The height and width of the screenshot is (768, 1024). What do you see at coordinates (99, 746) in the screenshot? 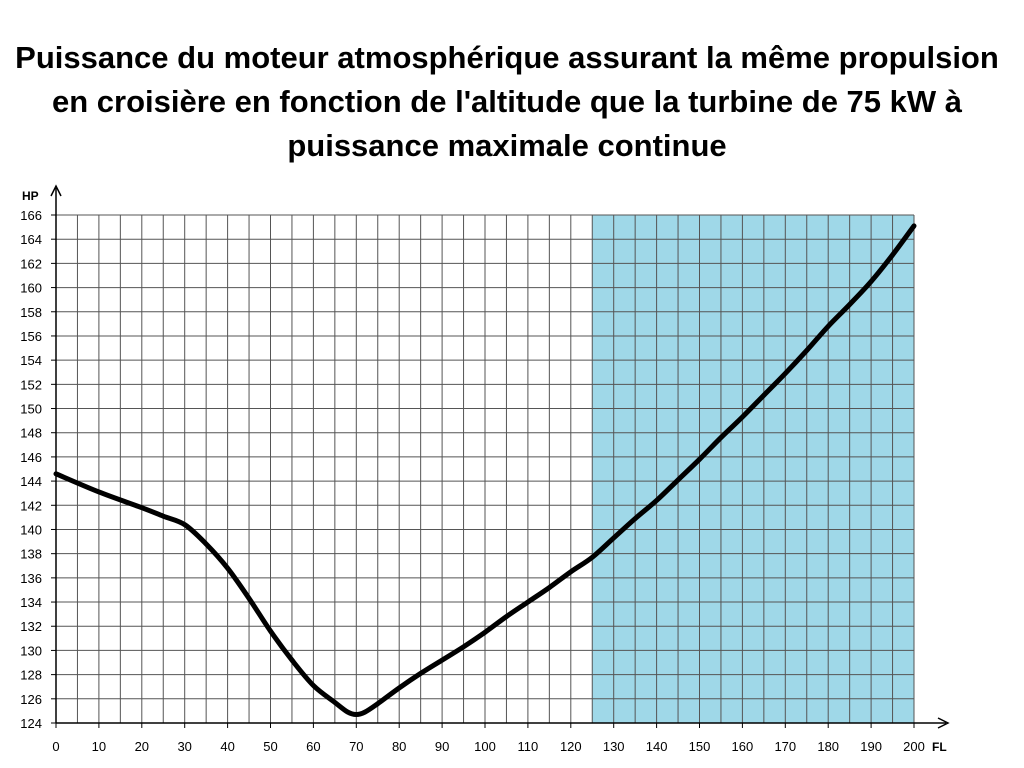
I see `x-tick-label: 10` at bounding box center [99, 746].